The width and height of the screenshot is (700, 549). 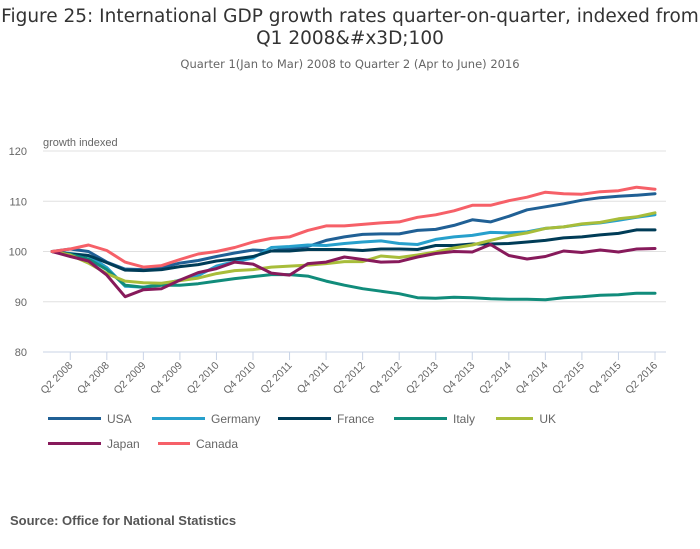 I want to click on x-tick-label: Q4 2008, so click(x=93, y=378).